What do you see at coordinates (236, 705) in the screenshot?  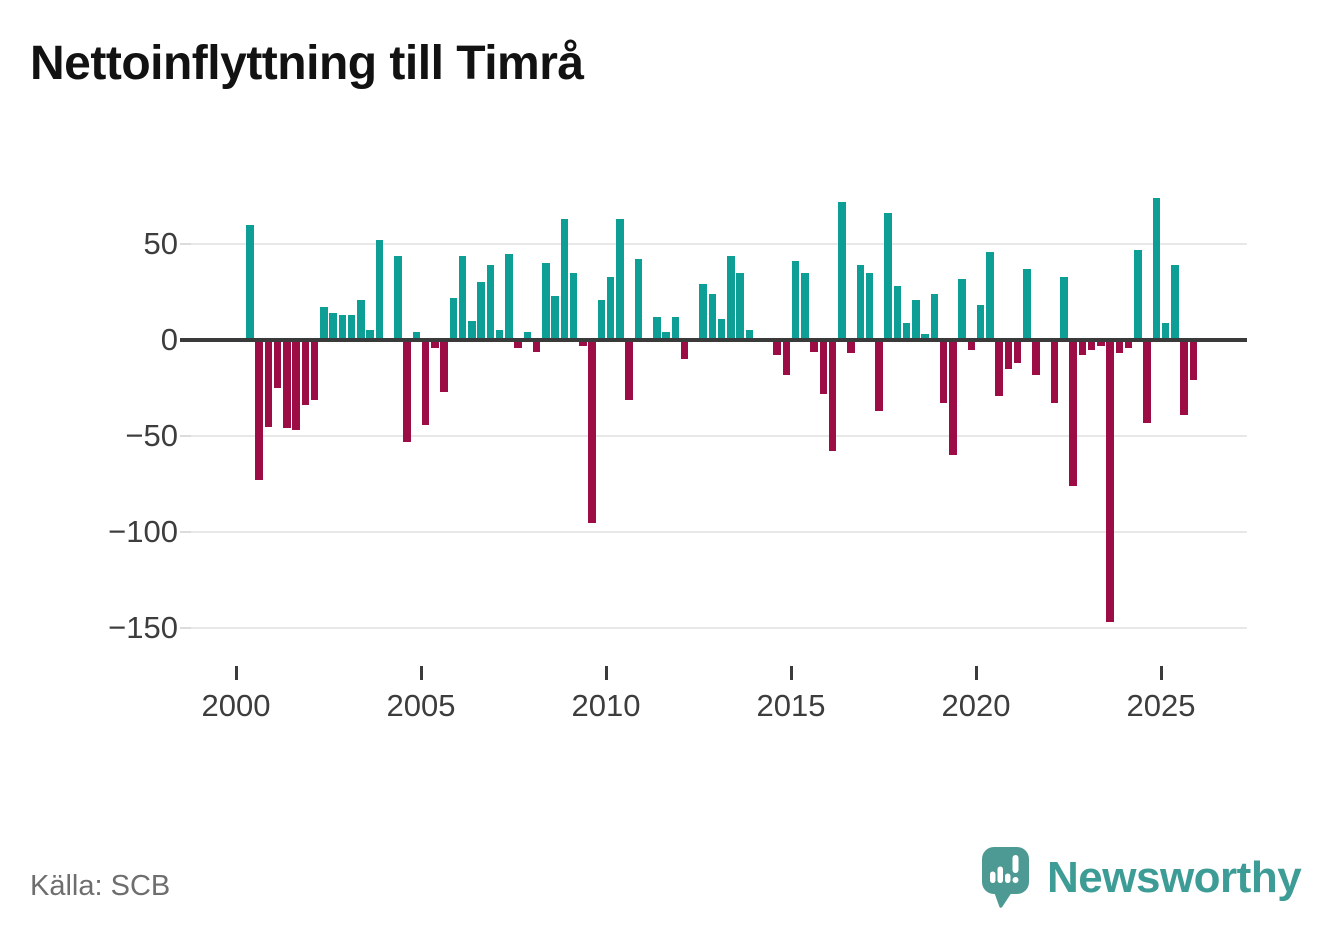 I see `x-tick-label: 2000` at bounding box center [236, 705].